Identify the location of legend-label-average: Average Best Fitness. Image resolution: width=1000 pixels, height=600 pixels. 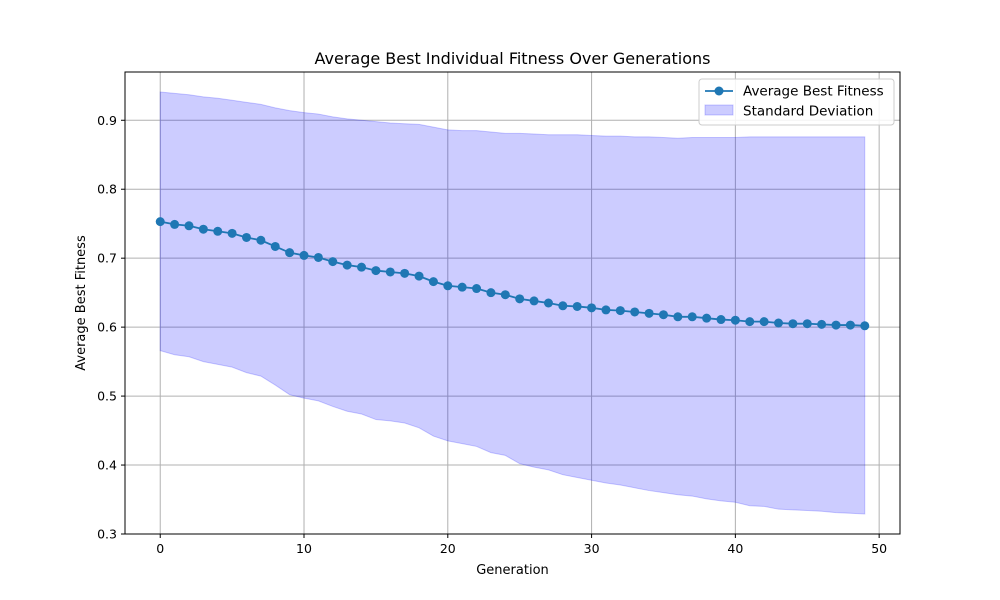
(813, 92).